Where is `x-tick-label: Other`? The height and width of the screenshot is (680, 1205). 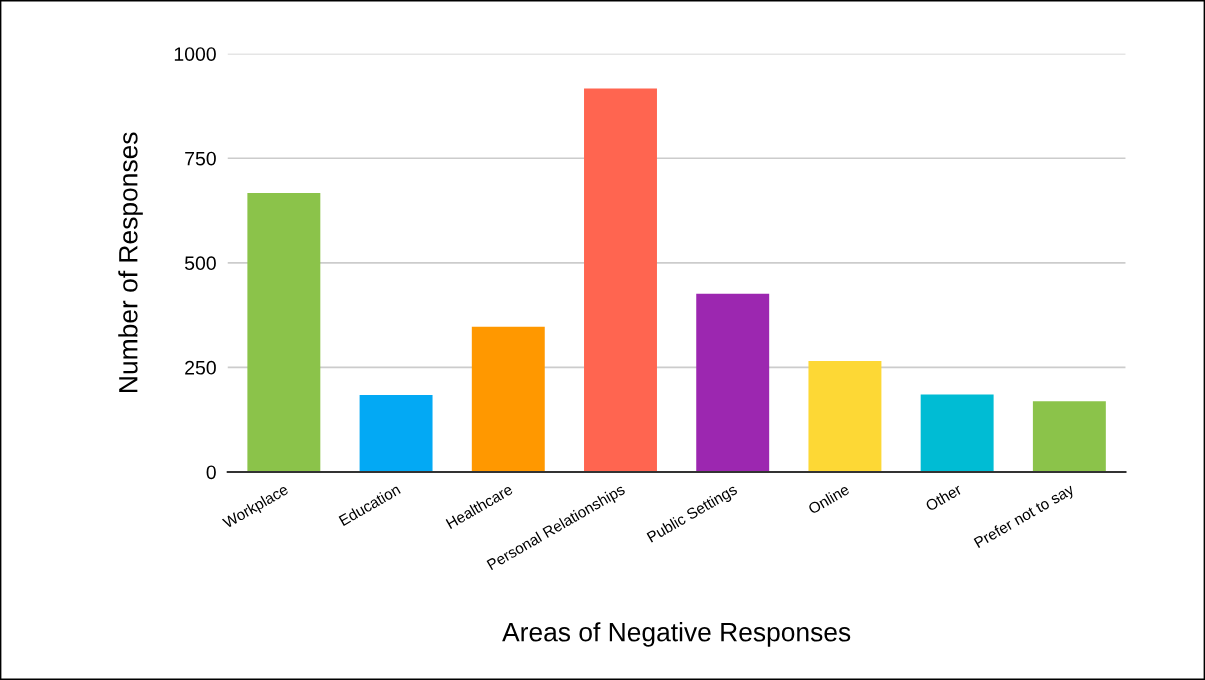 x-tick-label: Other is located at coordinates (943, 497).